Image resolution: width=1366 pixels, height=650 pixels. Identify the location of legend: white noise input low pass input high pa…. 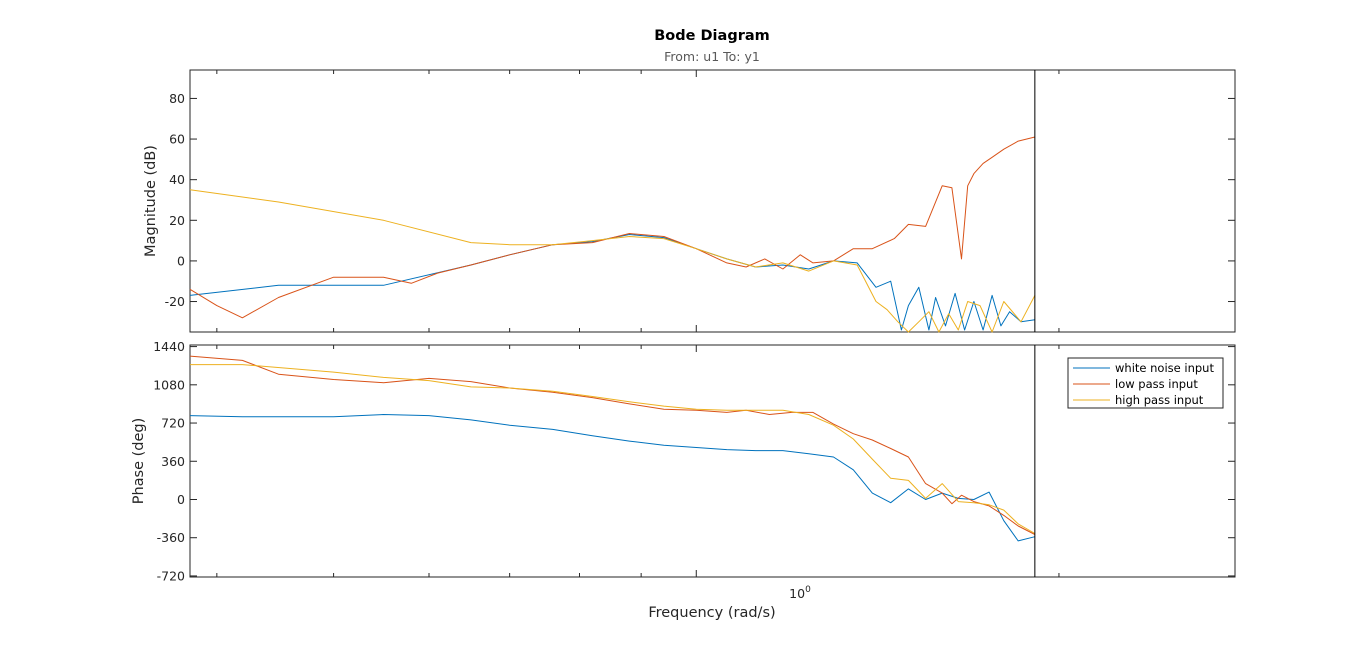
(1145, 383).